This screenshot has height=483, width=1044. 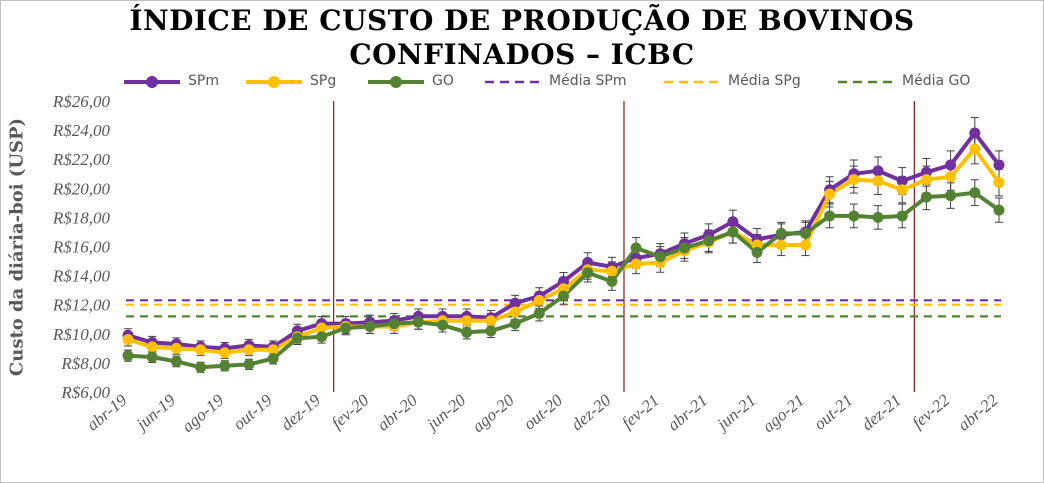 I want to click on x-tick-label: dez-19, so click(x=300, y=412).